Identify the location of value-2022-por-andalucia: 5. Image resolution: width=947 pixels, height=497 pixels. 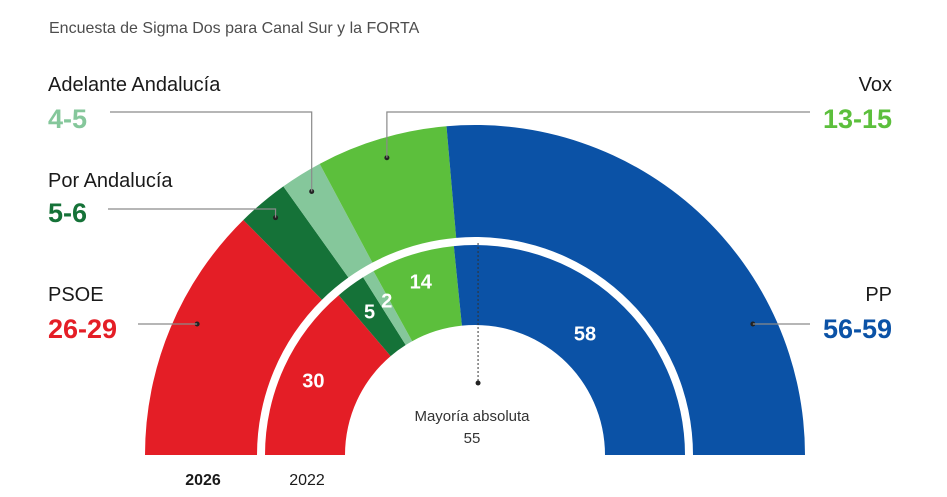
(369, 313).